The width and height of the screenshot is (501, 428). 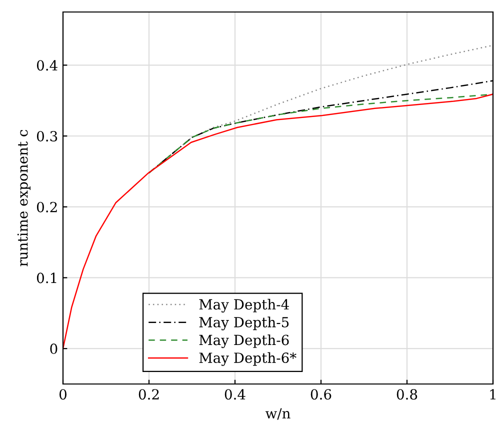 I want to click on y-axis-title: runtime exponent c, so click(x=23, y=198).